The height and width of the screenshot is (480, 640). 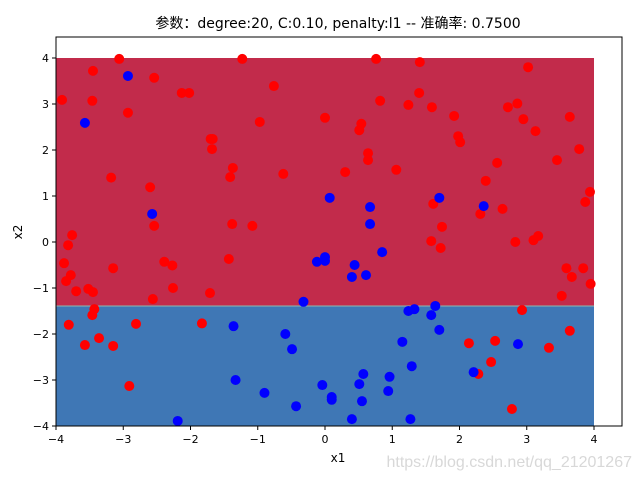 What do you see at coordinates (45, 196) in the screenshot?
I see `y-tick-label: 1` at bounding box center [45, 196].